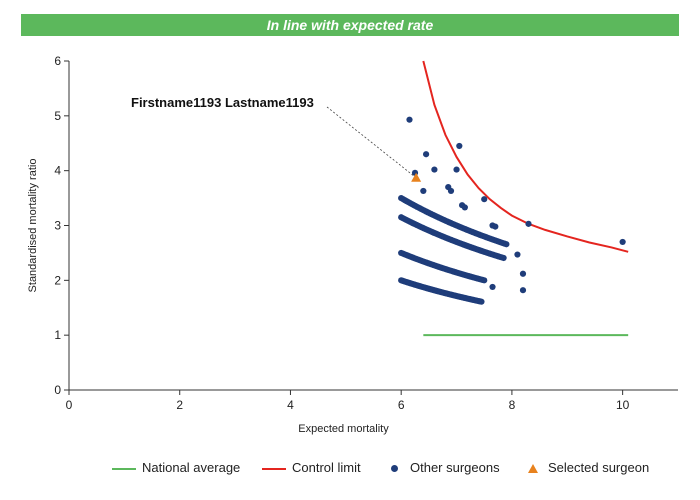  I want to click on legend-item-national-average: National average, so click(176, 468).